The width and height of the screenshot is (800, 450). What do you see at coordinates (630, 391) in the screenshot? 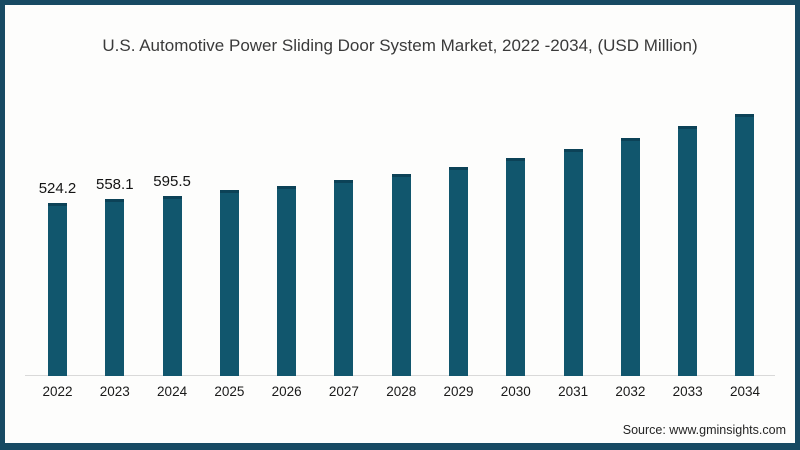
I see `x-tick-label-2032: 2032` at bounding box center [630, 391].